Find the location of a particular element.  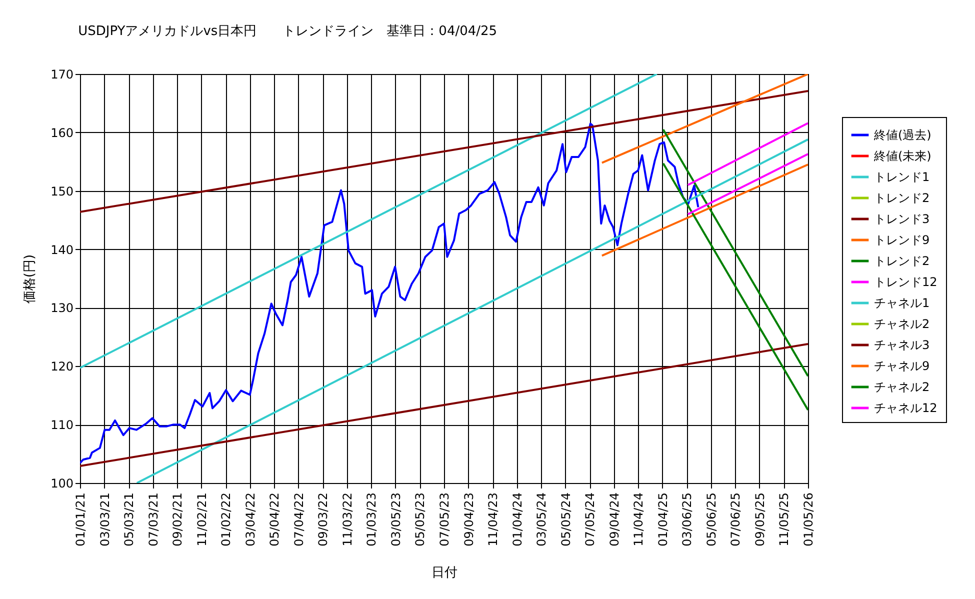

x-tick-label: 05/05/24 is located at coordinates (565, 519).